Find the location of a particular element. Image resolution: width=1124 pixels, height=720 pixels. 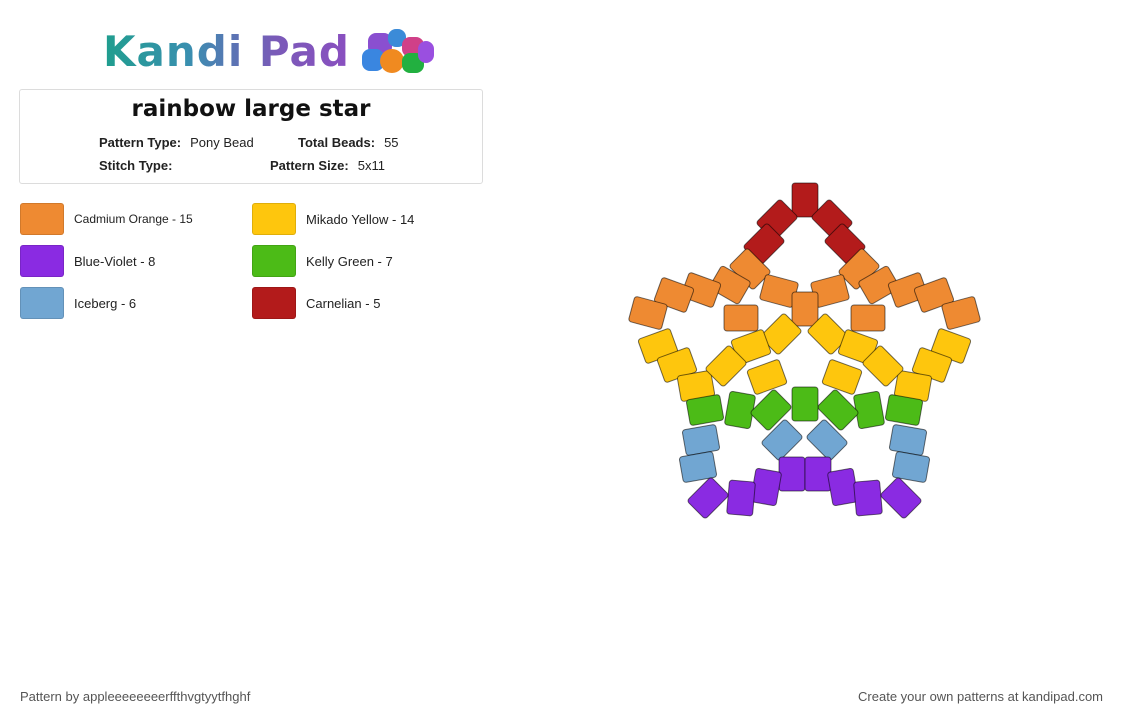

pattern-type-value: Pony Bead is located at coordinates (222, 142).